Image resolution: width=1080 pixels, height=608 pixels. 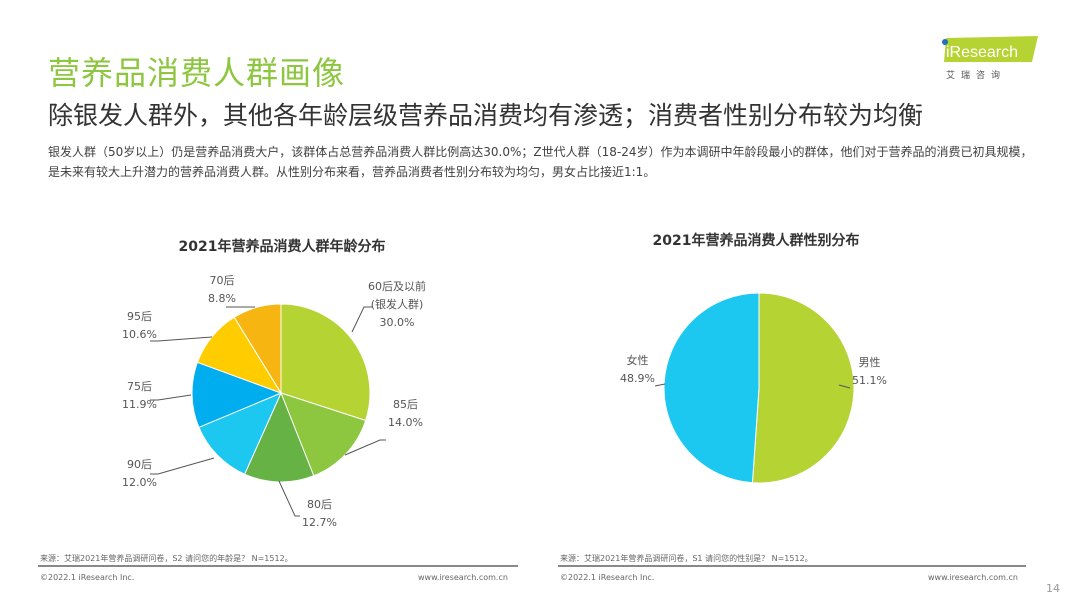 I want to click on page-title: 营养品消费人群画像, so click(x=197, y=73).